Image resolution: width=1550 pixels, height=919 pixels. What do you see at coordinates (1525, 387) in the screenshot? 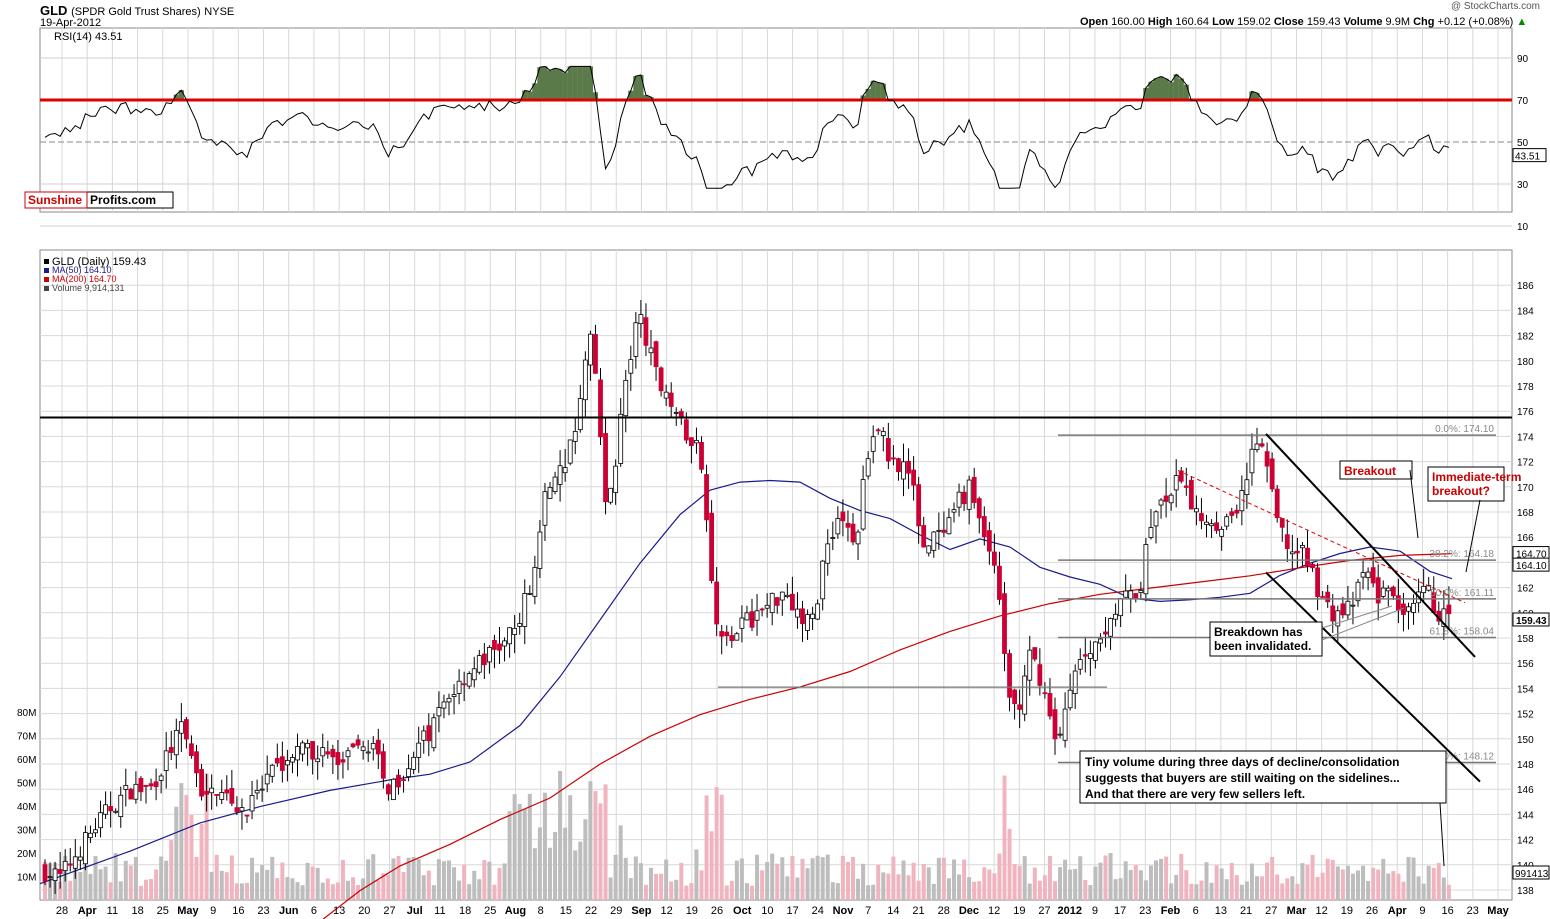
I see `price-tick-label: 178` at bounding box center [1525, 387].